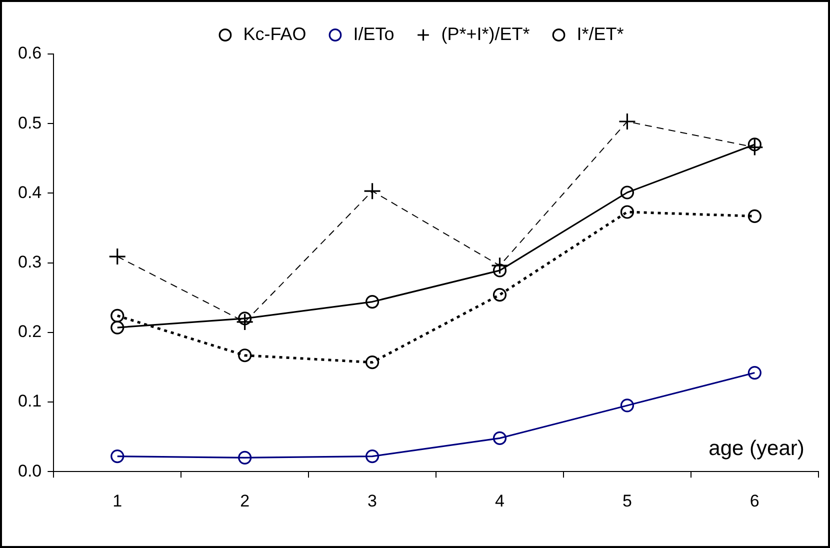 This screenshot has height=548, width=830. I want to click on x-tick-label: 3, so click(373, 500).